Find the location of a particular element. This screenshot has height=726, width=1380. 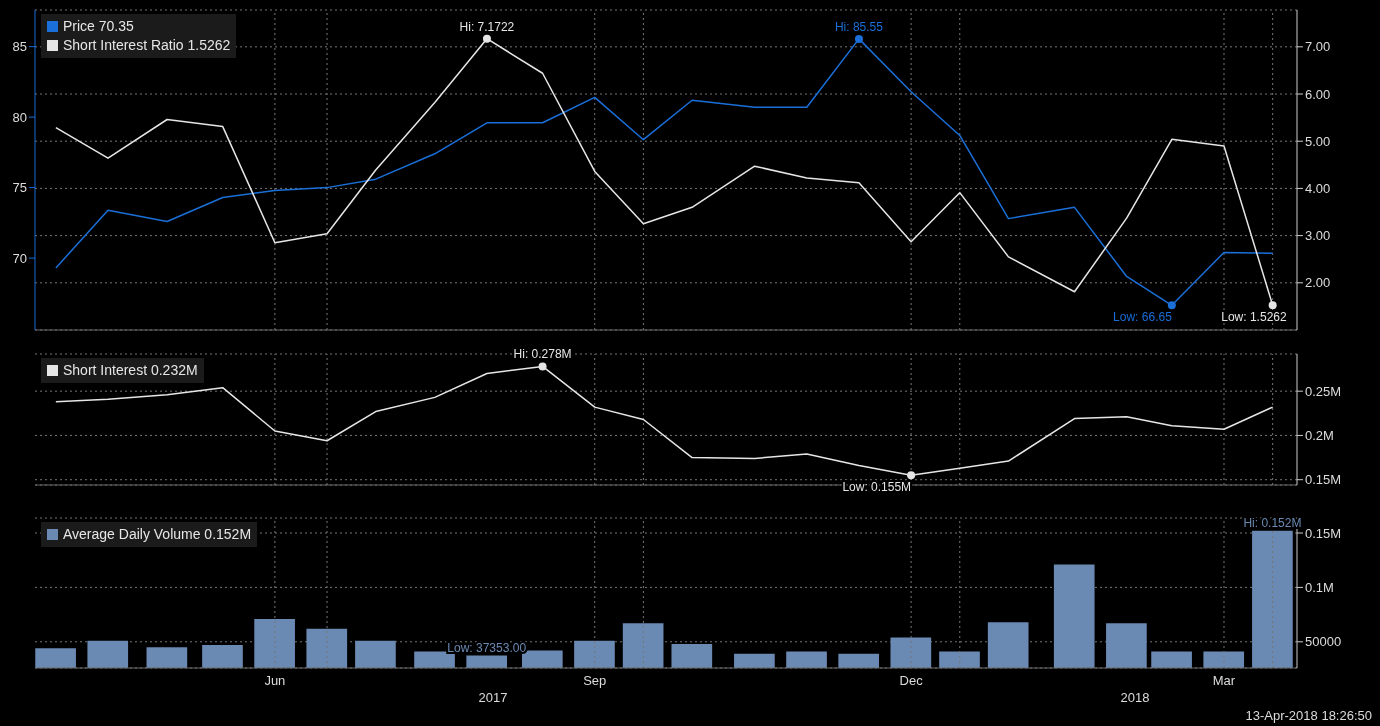

data-label: Hi: 7.1722 is located at coordinates (487, 26).